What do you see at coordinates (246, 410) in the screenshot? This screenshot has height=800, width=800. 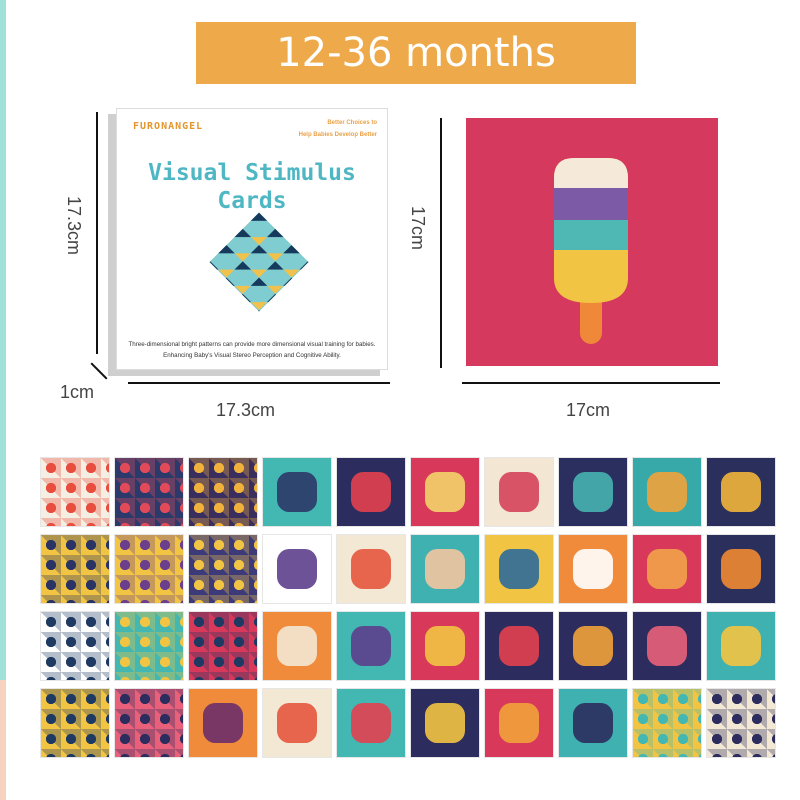 I see `box-width-label: 17.3cm` at bounding box center [246, 410].